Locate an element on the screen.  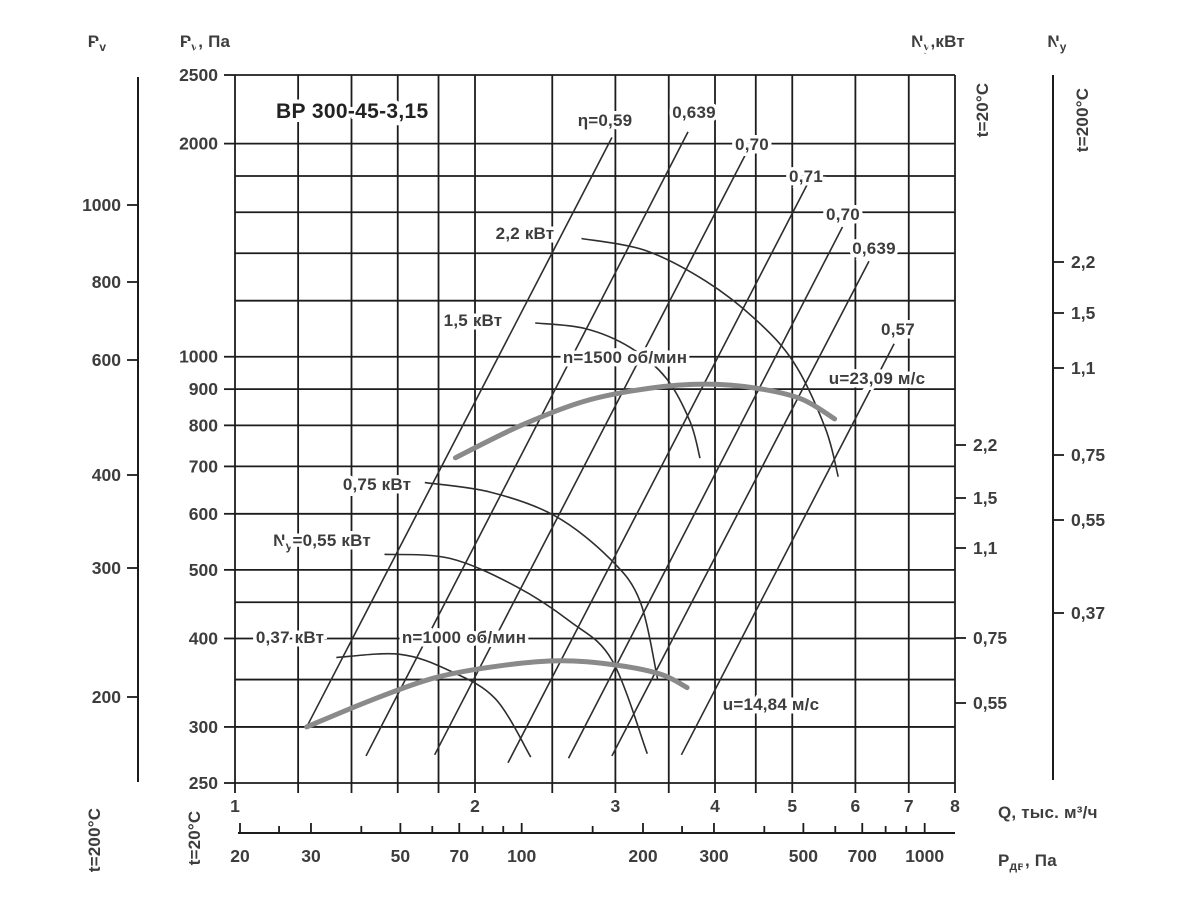
efficiency-label: 0,57 is located at coordinates (898, 329).